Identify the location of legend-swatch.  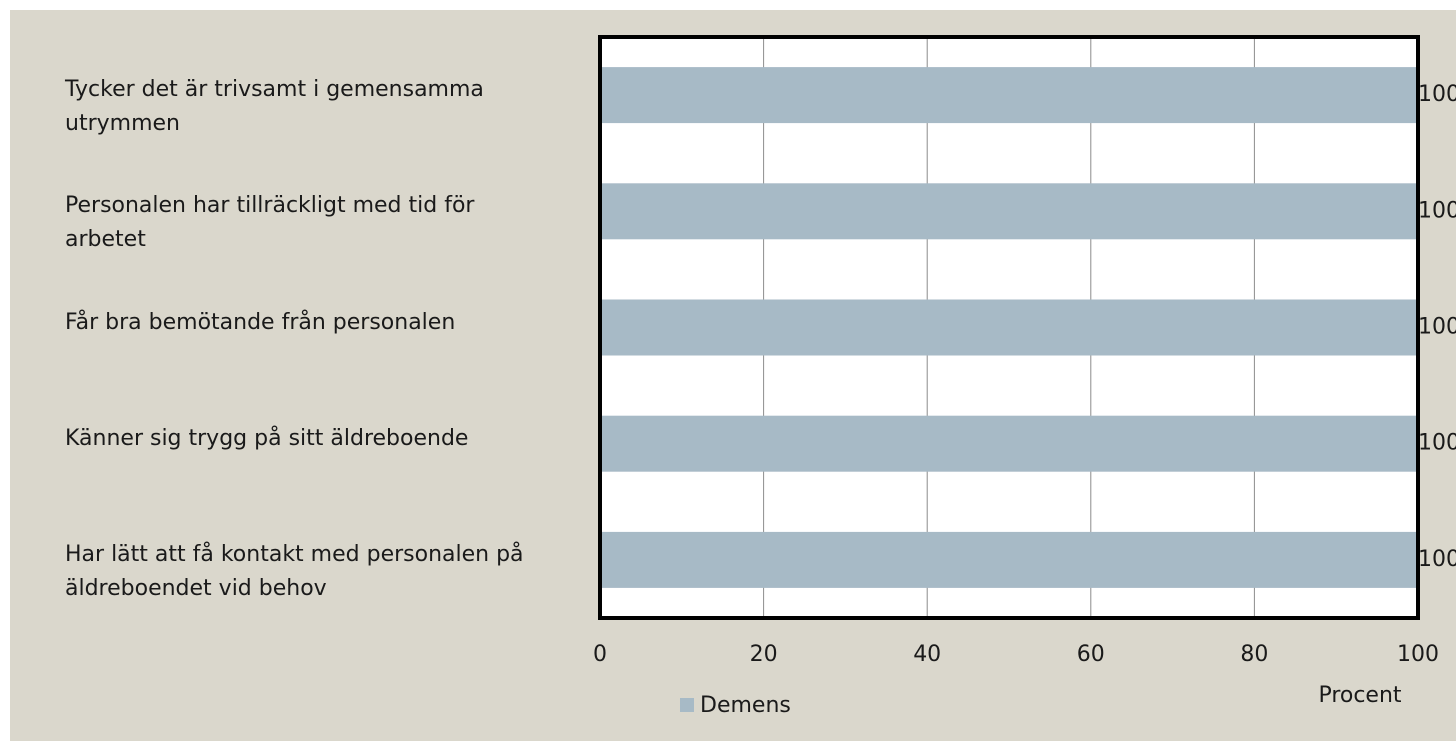
(687, 705).